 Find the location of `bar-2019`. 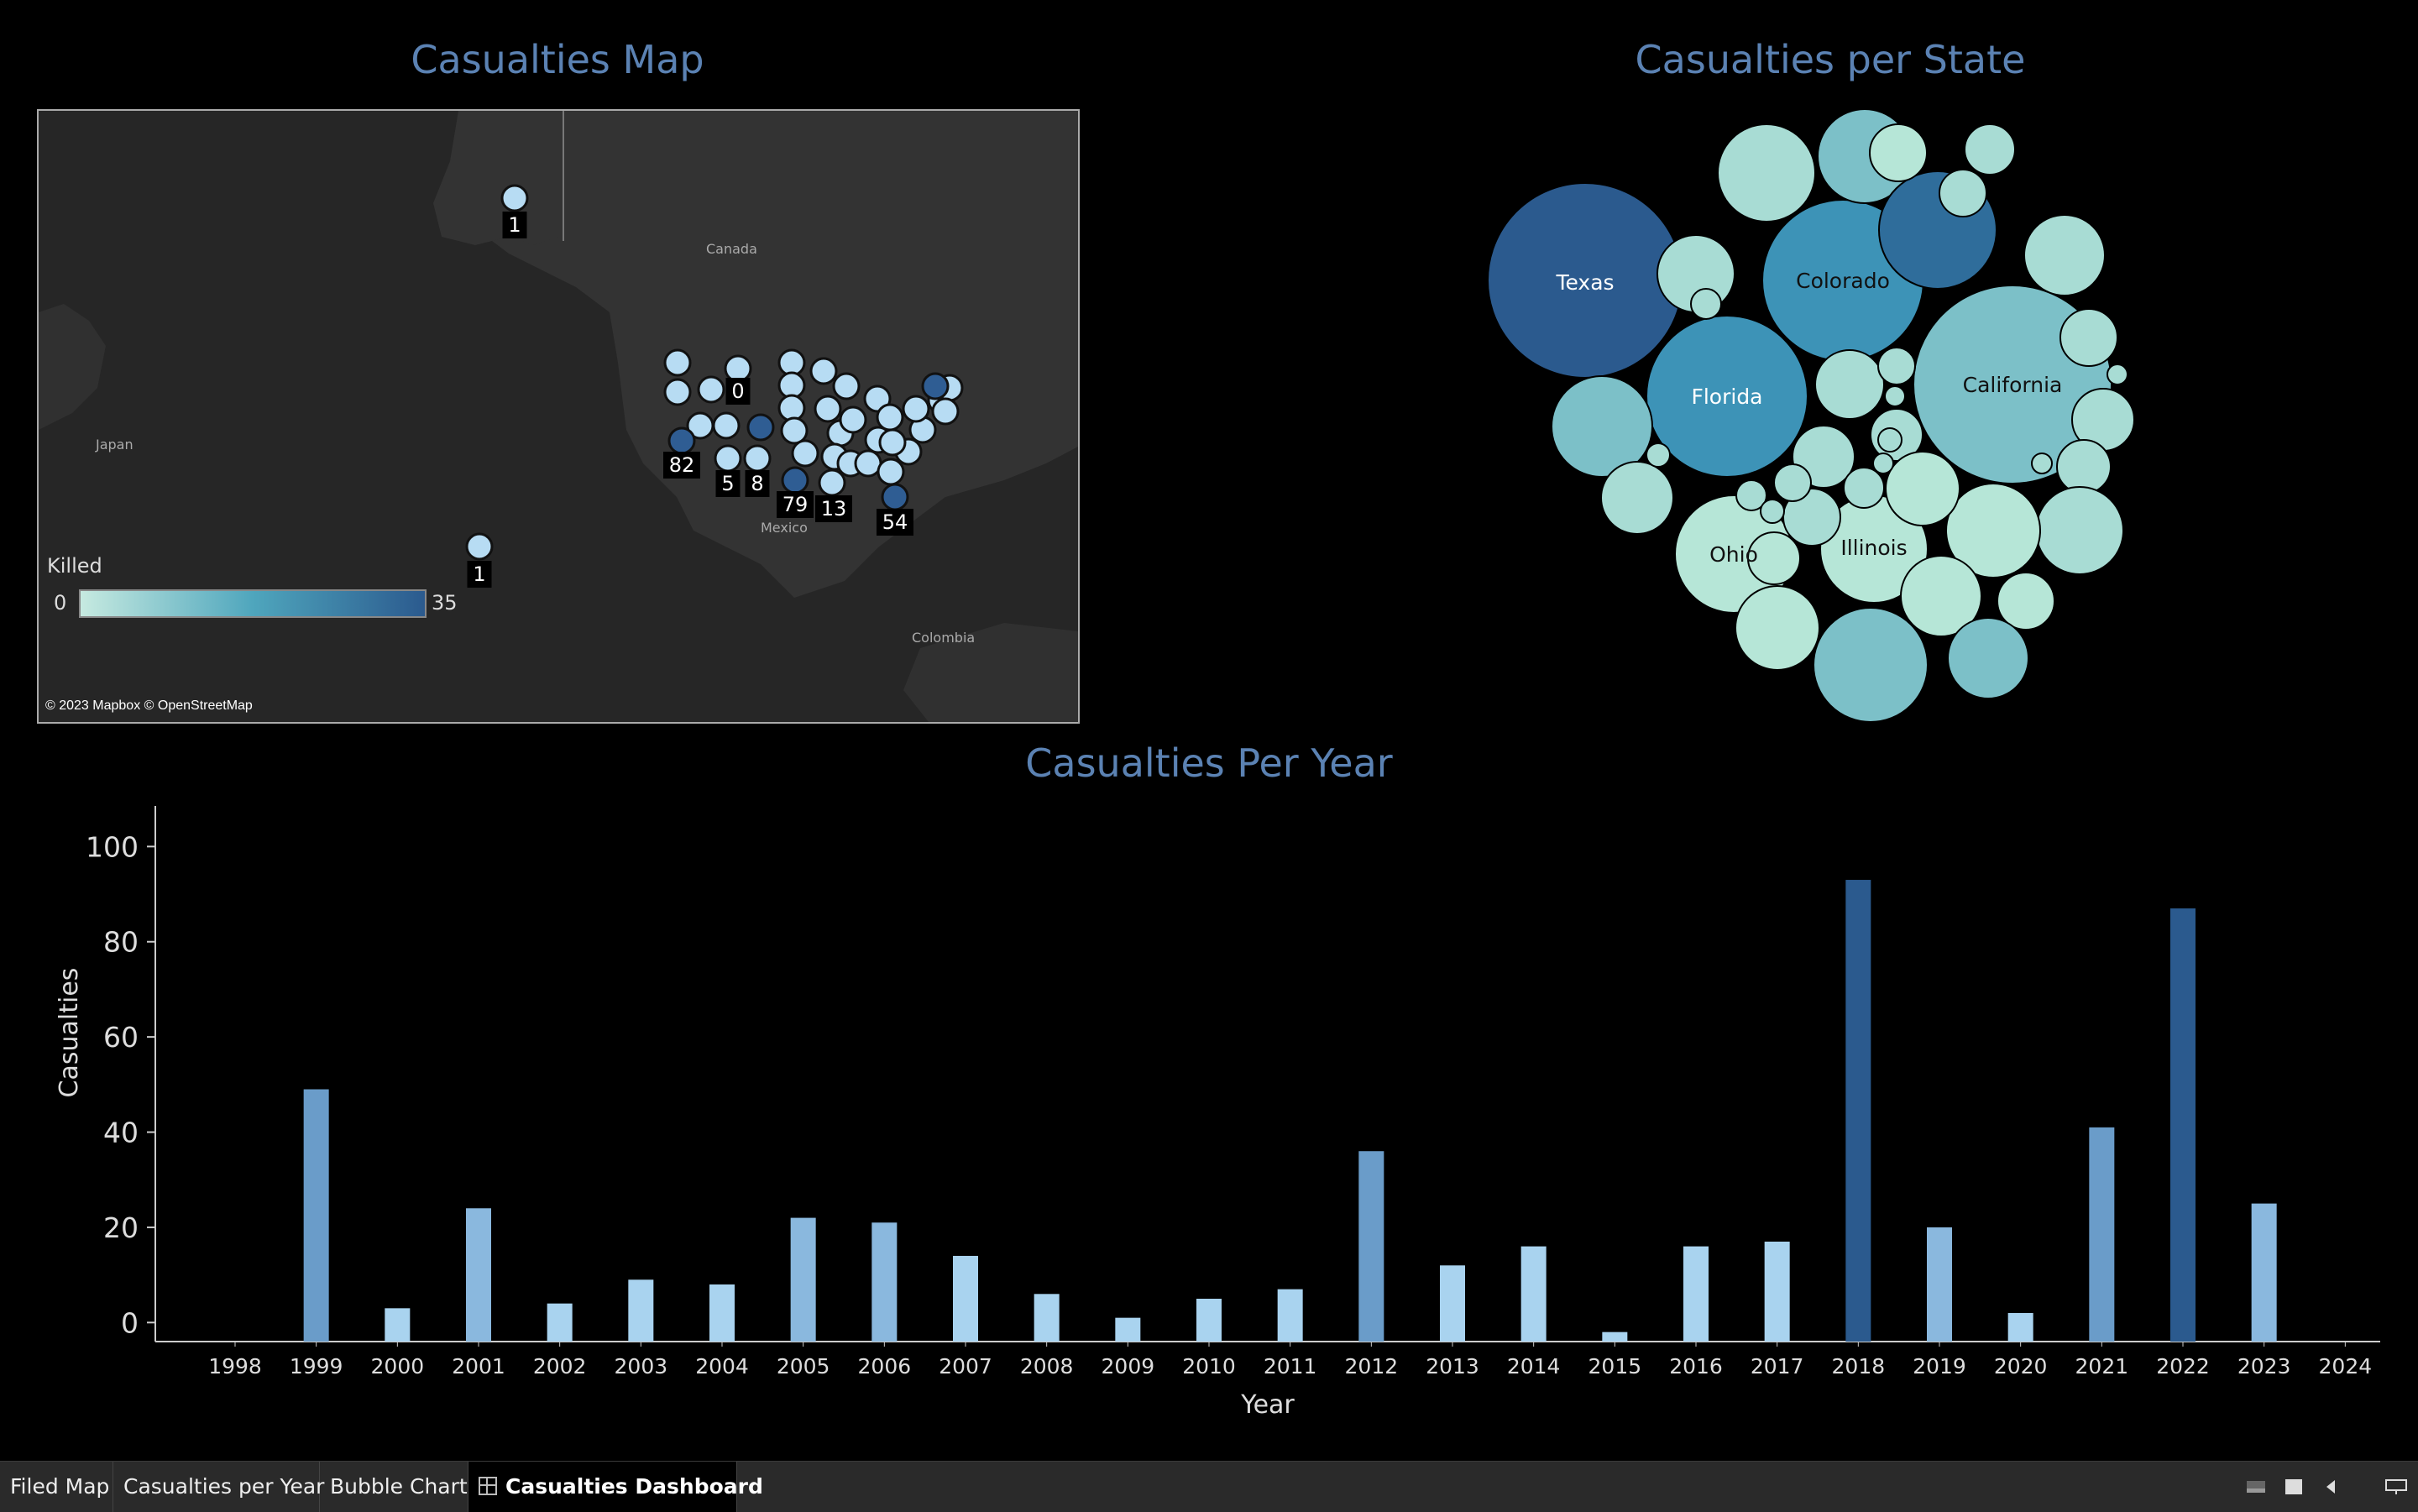

bar-2019 is located at coordinates (1939, 1284).